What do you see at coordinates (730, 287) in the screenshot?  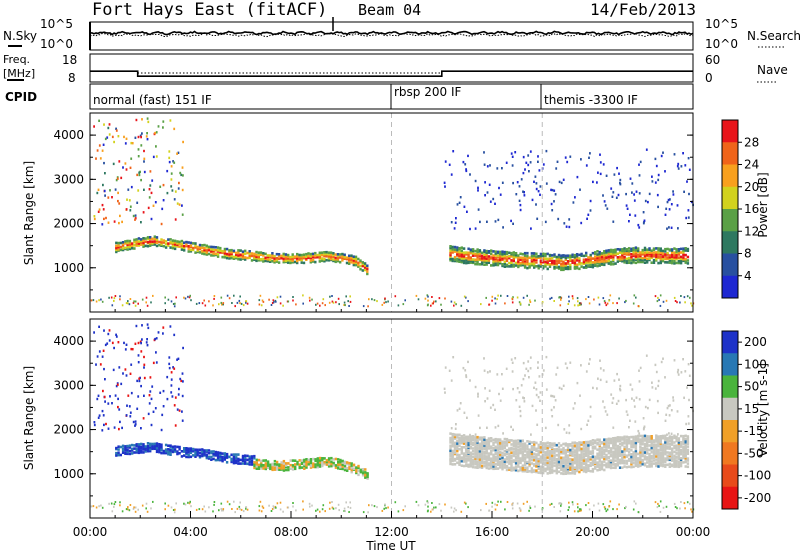 I see `power-scale-swatch` at bounding box center [730, 287].